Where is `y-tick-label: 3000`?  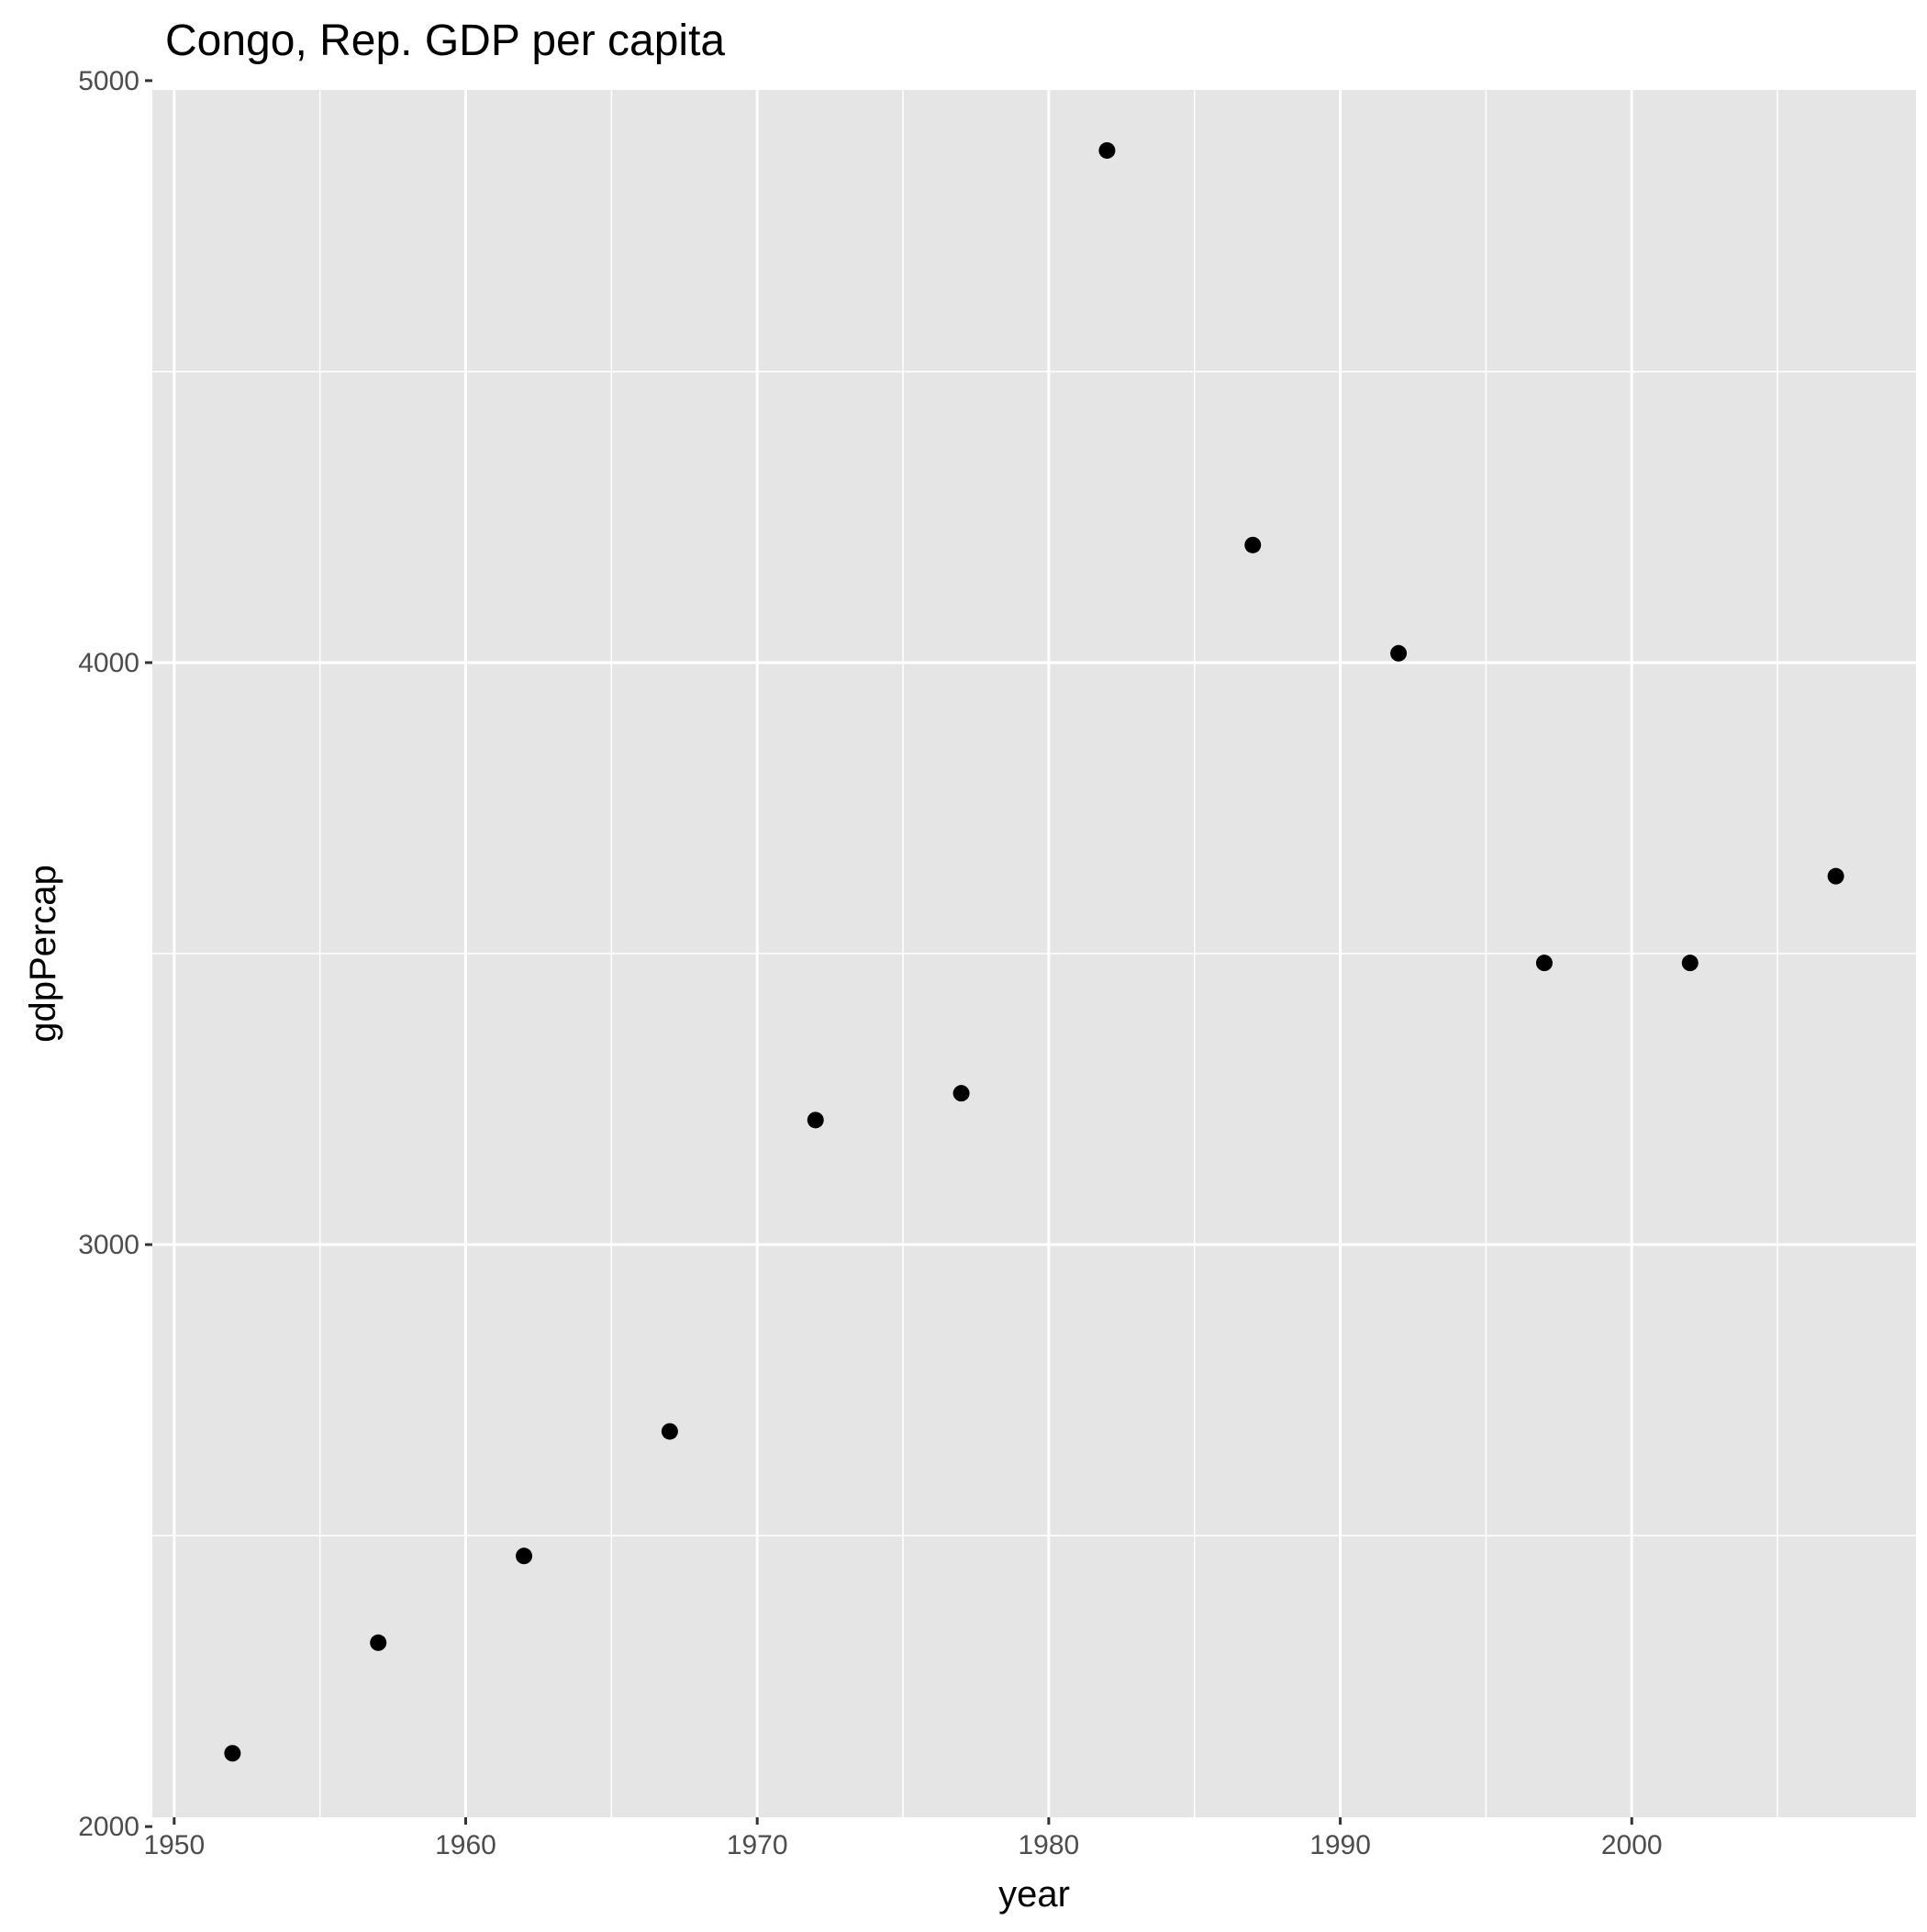 y-tick-label: 3000 is located at coordinates (108, 1245).